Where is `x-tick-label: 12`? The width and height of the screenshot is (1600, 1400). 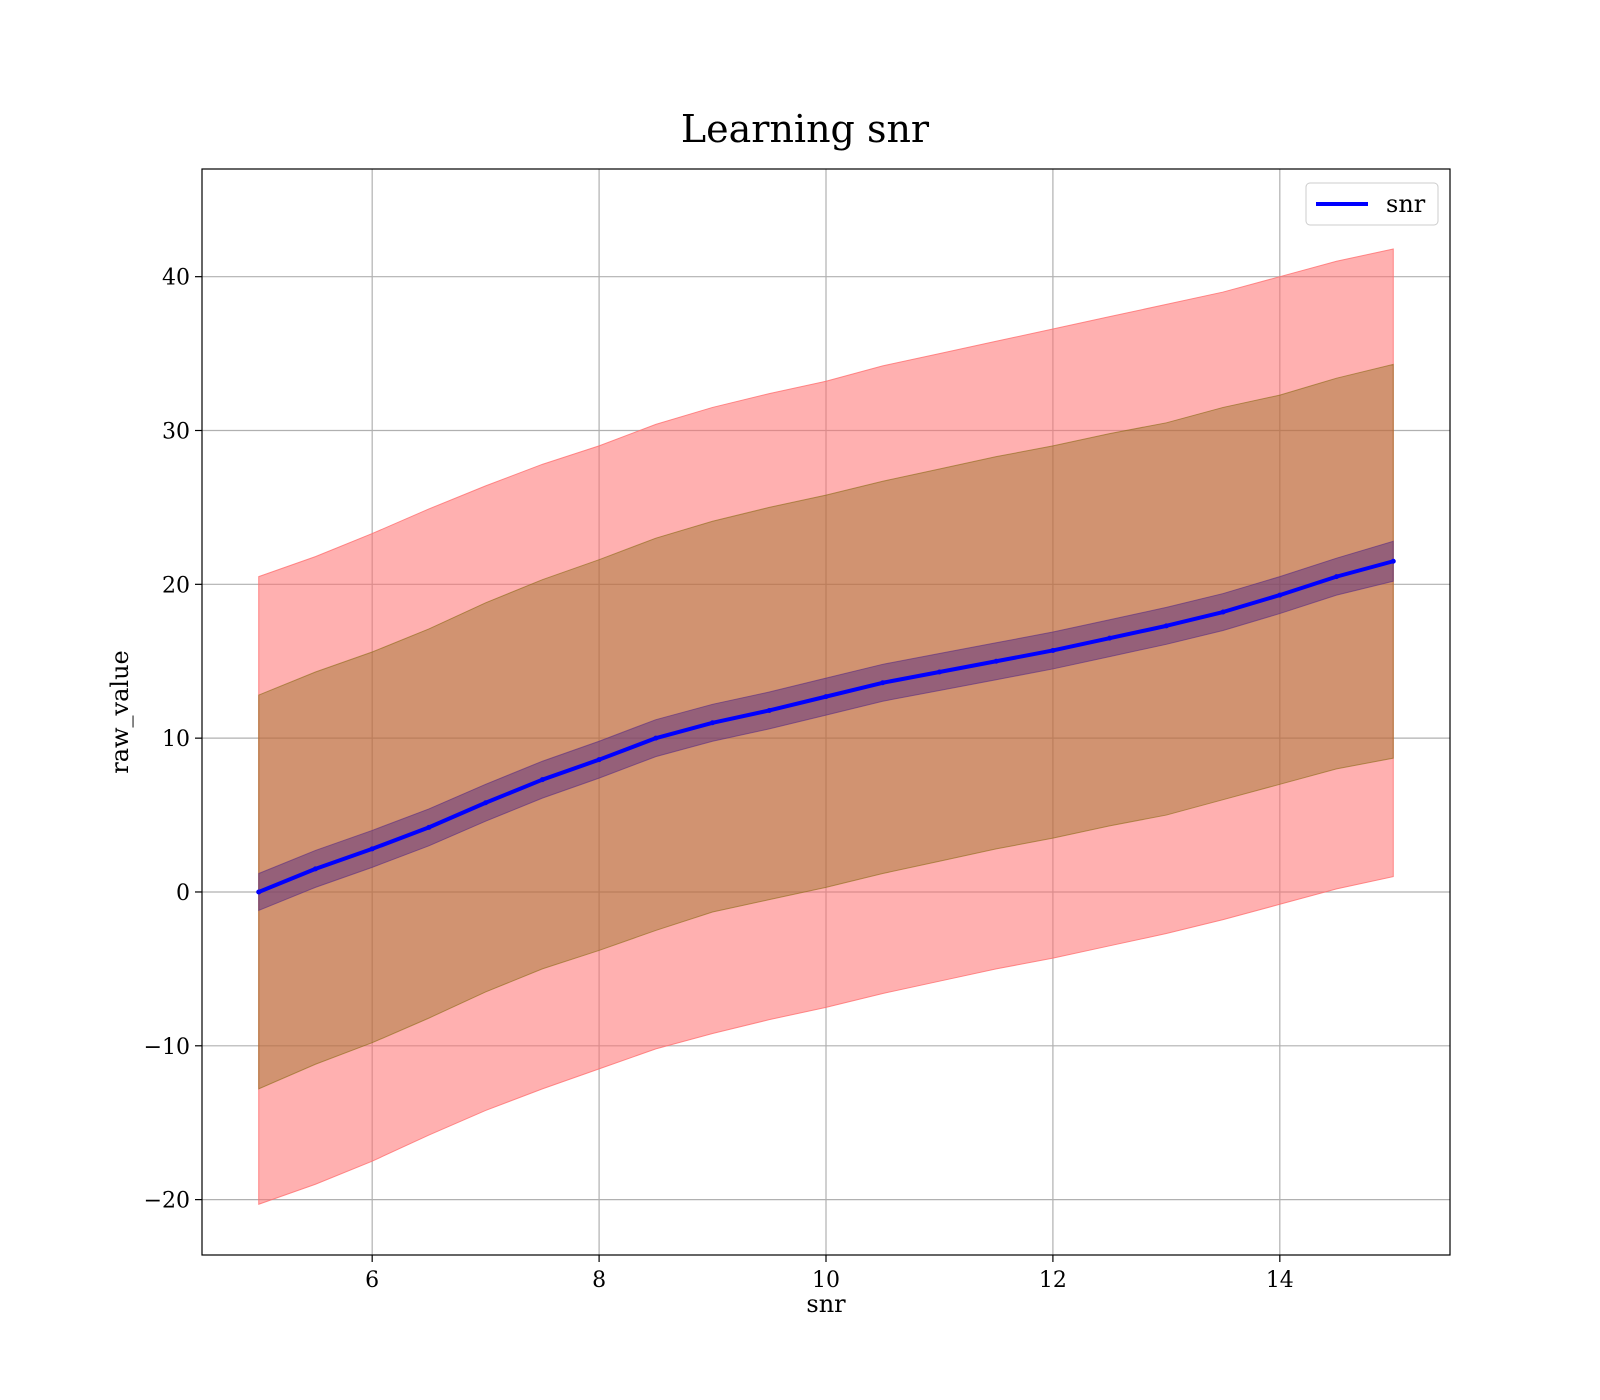
x-tick-label: 12 is located at coordinates (1053, 1280).